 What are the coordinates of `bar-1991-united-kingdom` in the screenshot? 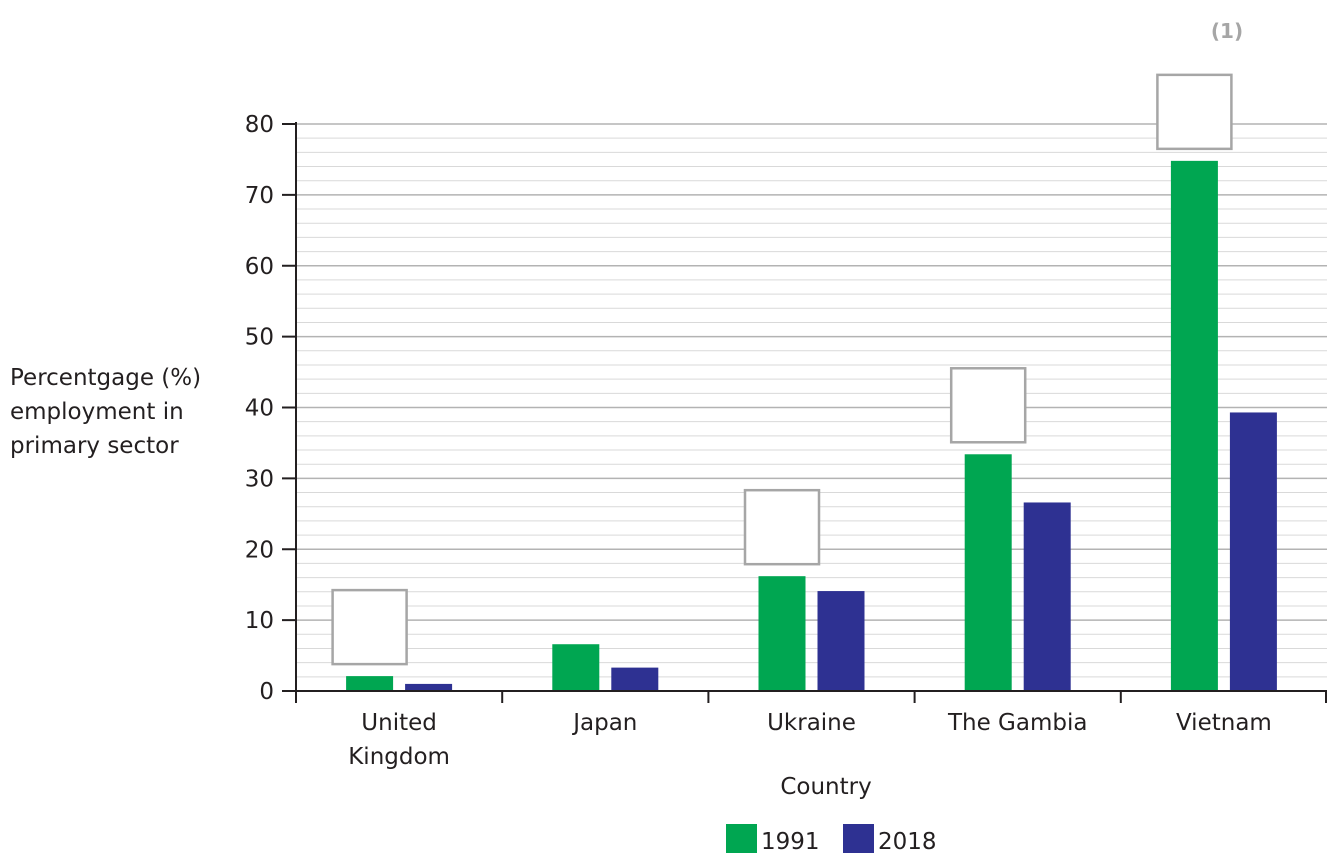 It's located at (370, 683).